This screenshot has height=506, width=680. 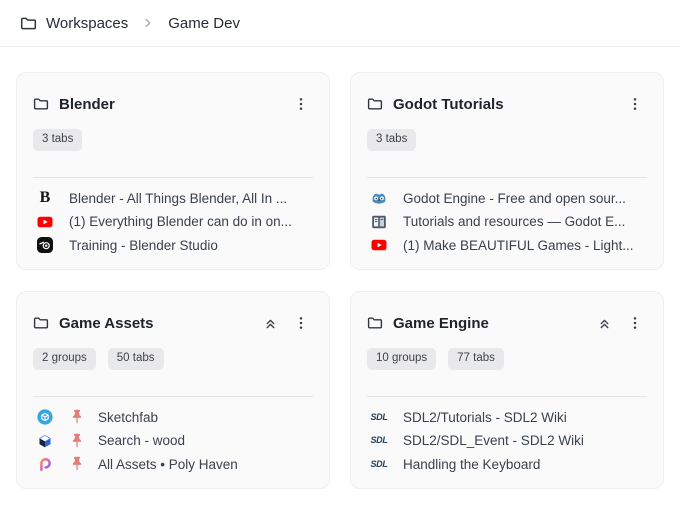 What do you see at coordinates (402, 359) in the screenshot?
I see `groups-count-badge: 10 groups` at bounding box center [402, 359].